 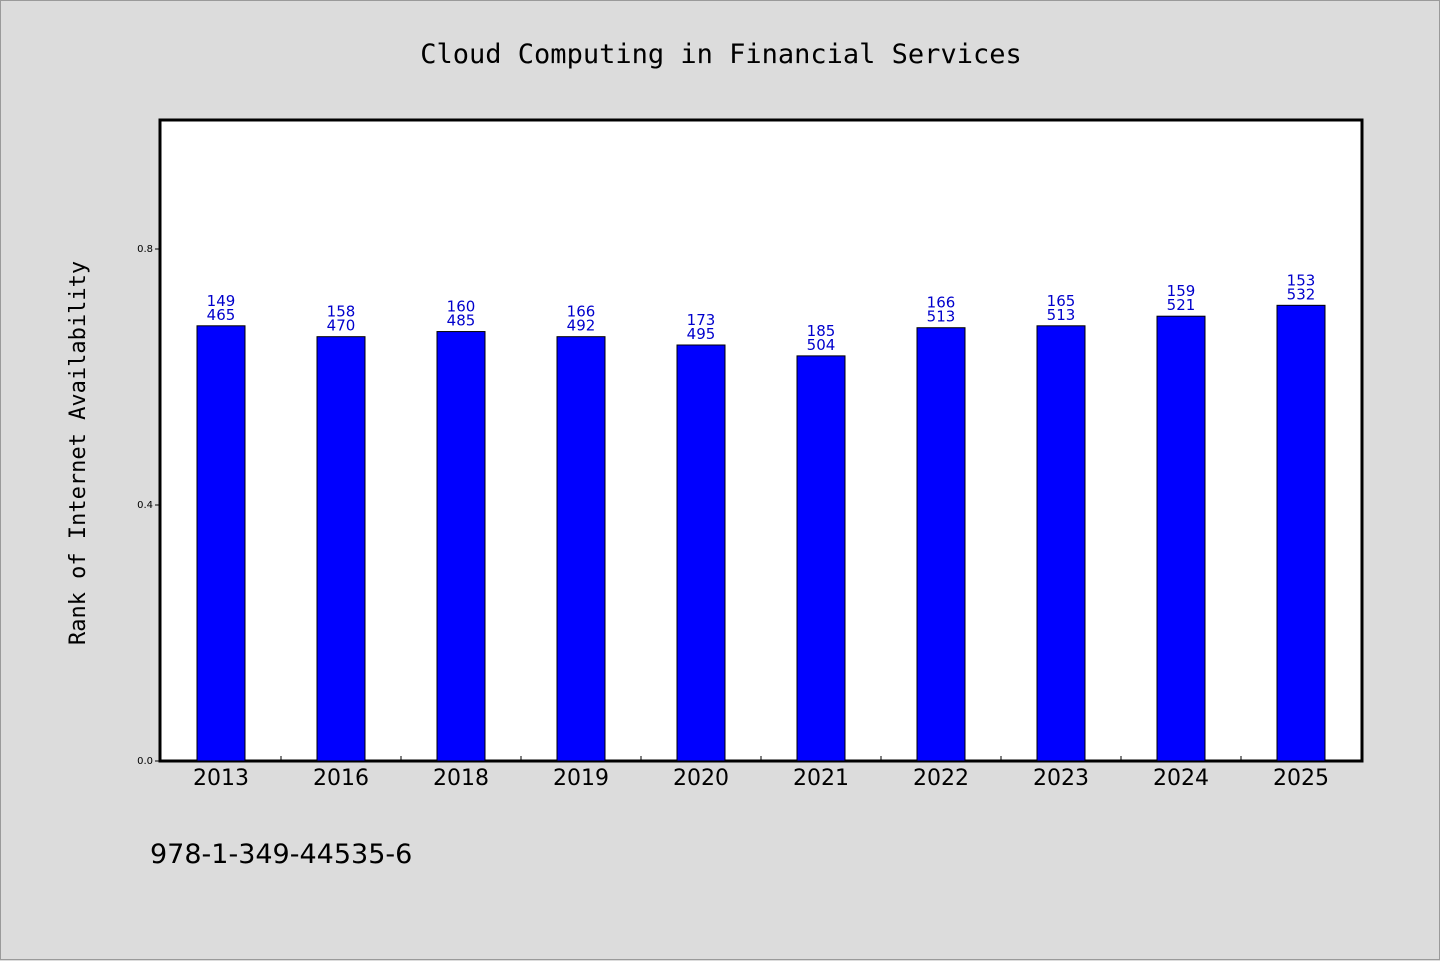 I want to click on bar-2021, so click(x=821, y=558).